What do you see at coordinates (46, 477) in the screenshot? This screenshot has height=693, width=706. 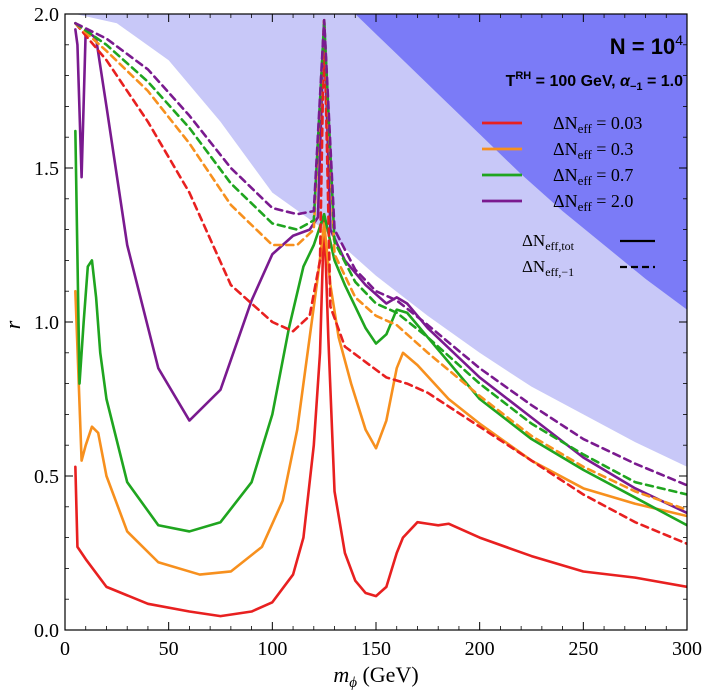 I see `y-tick-label: 0.5` at bounding box center [46, 477].